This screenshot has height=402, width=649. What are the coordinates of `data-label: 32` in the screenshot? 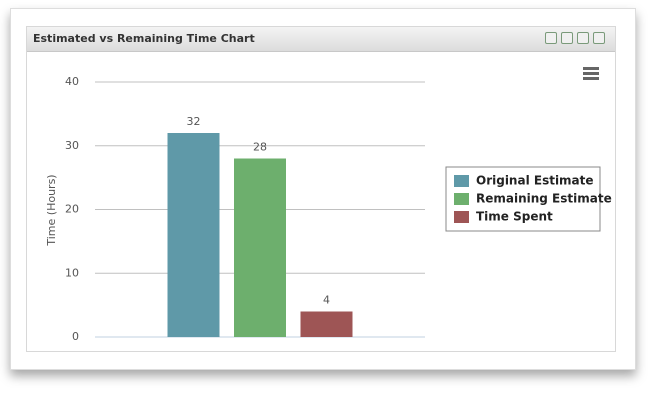 It's located at (194, 121).